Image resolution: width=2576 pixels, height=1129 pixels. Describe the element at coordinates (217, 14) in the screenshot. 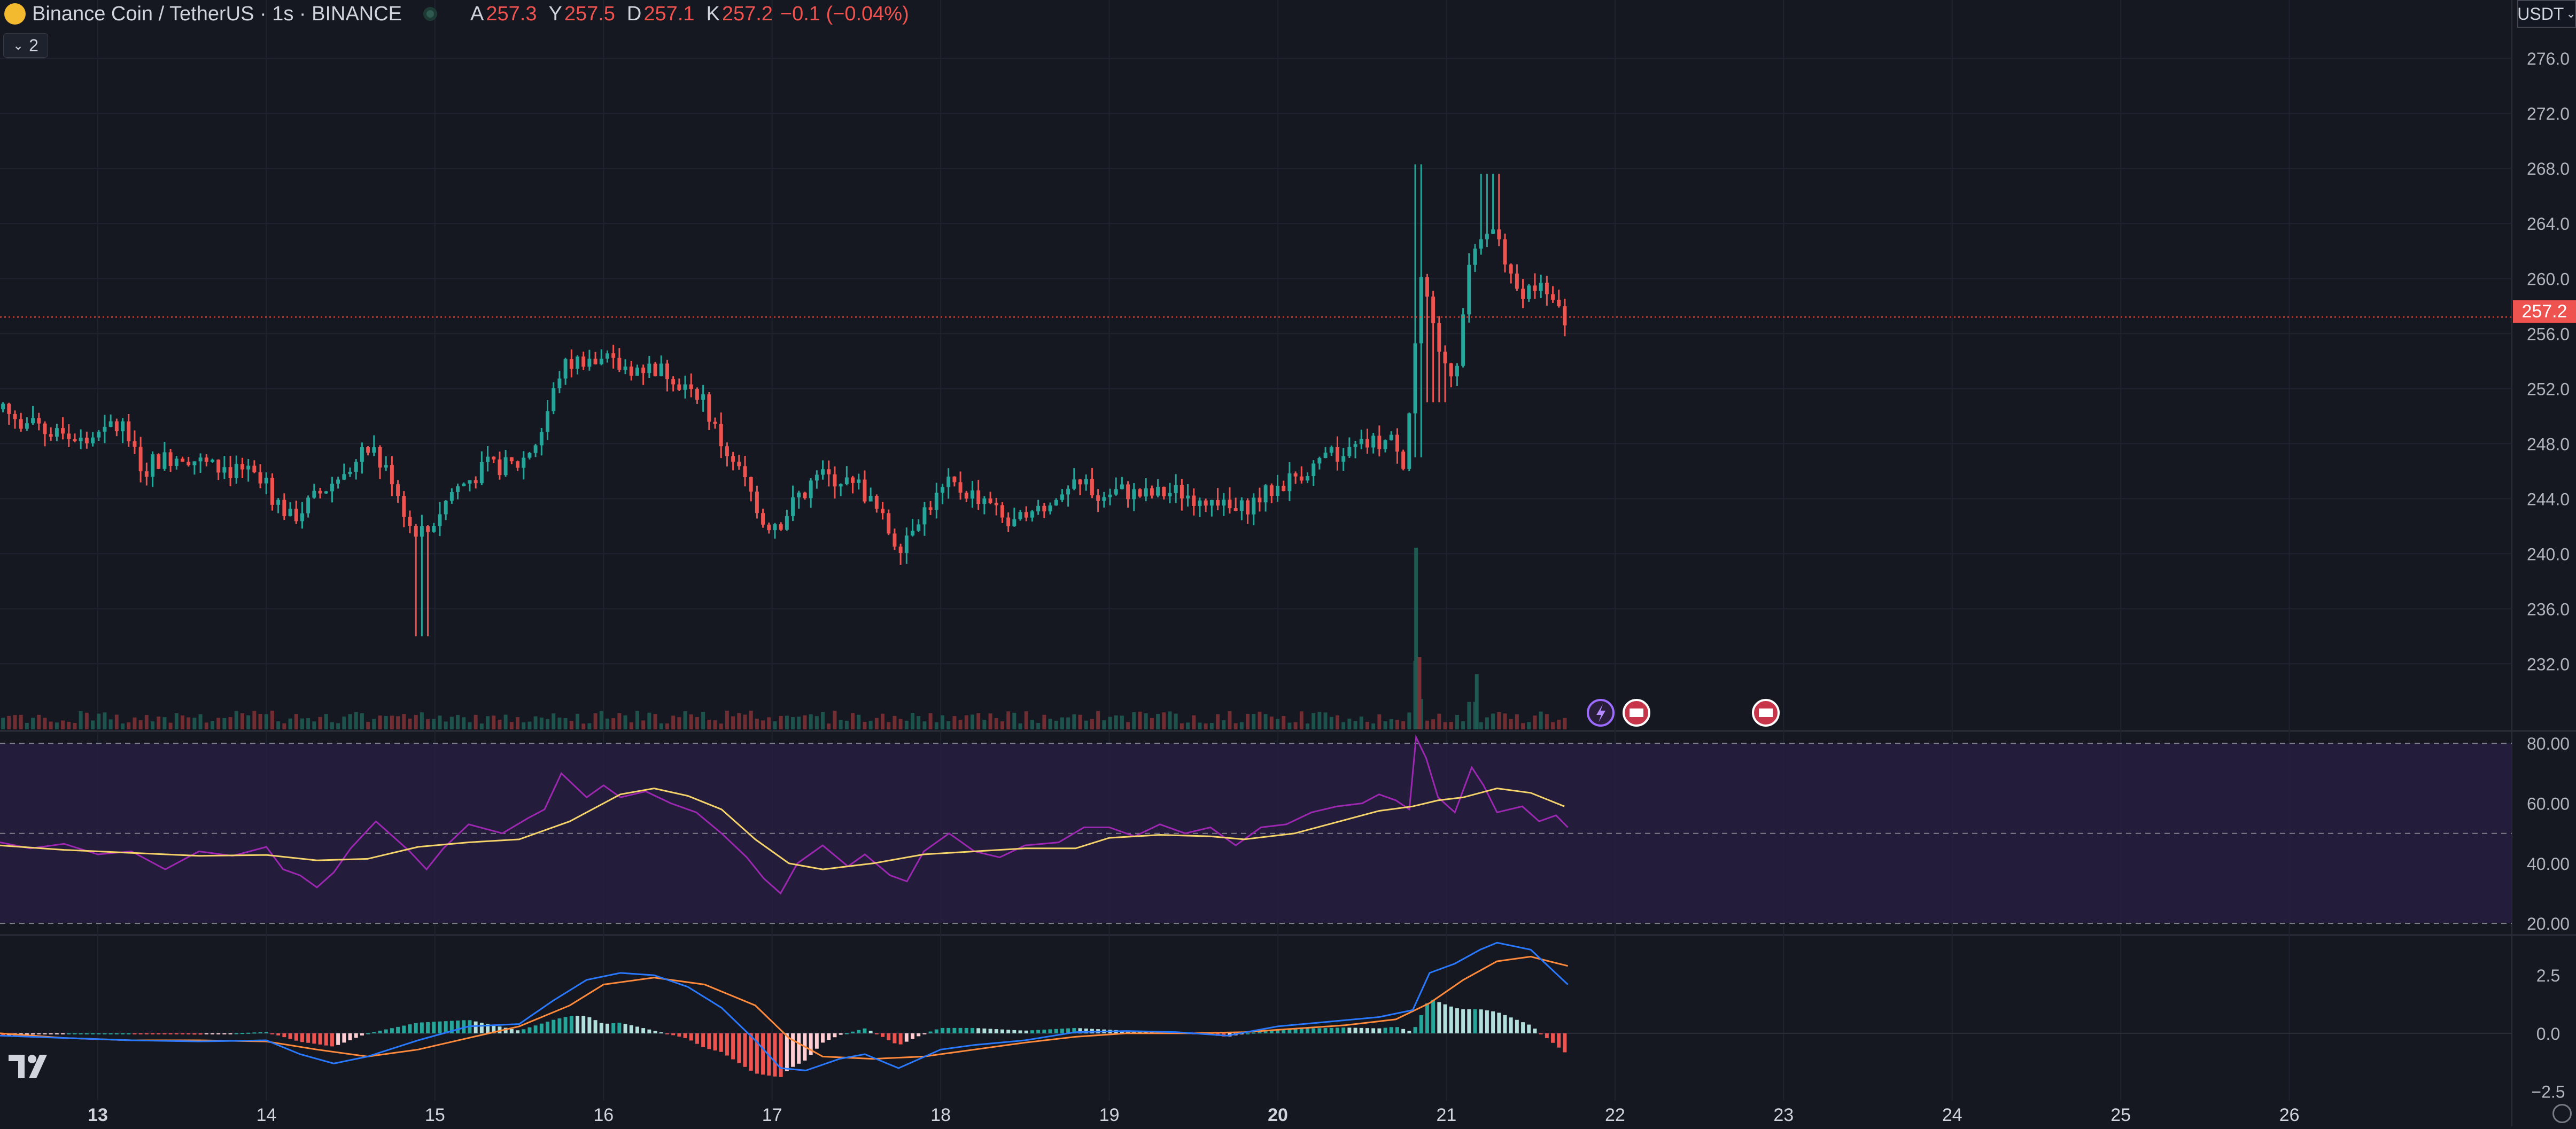

I see `symbol-title: Binance Coin / TetherUS · 1s · BINANCE` at that location.